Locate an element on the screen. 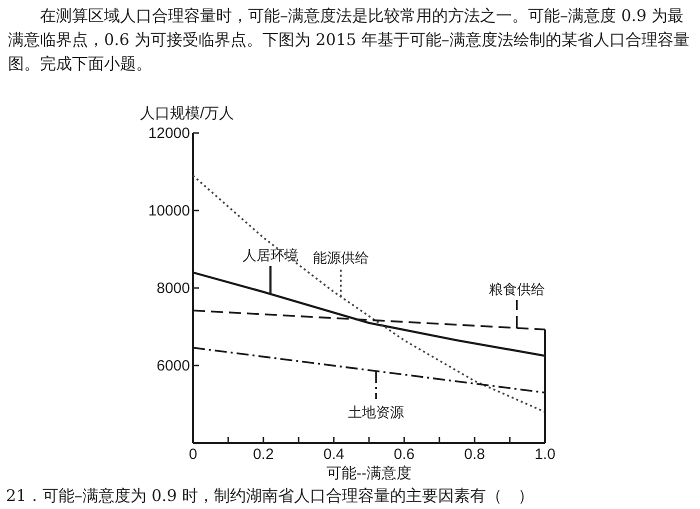 This screenshot has height=509, width=700. x-axis-title: 可能--满意度 is located at coordinates (369, 473).